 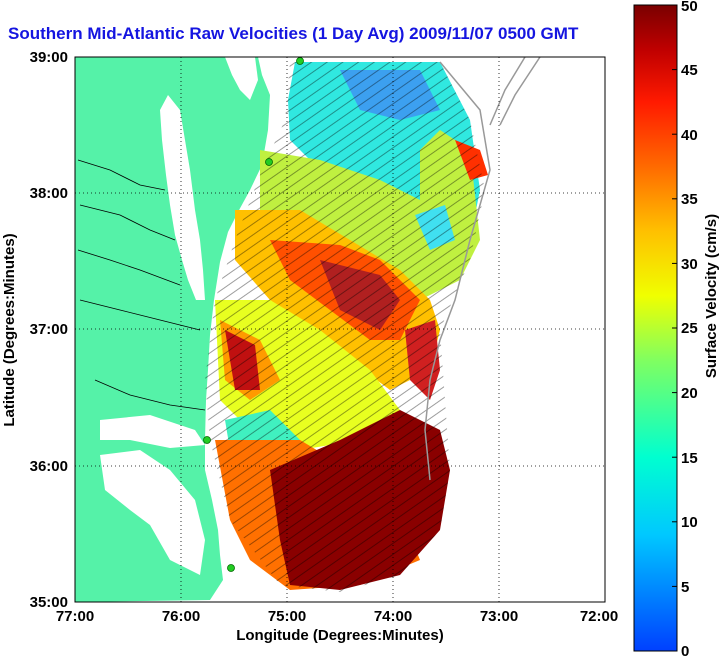 What do you see at coordinates (241, 78) in the screenshot?
I see `delaware-bay` at bounding box center [241, 78].